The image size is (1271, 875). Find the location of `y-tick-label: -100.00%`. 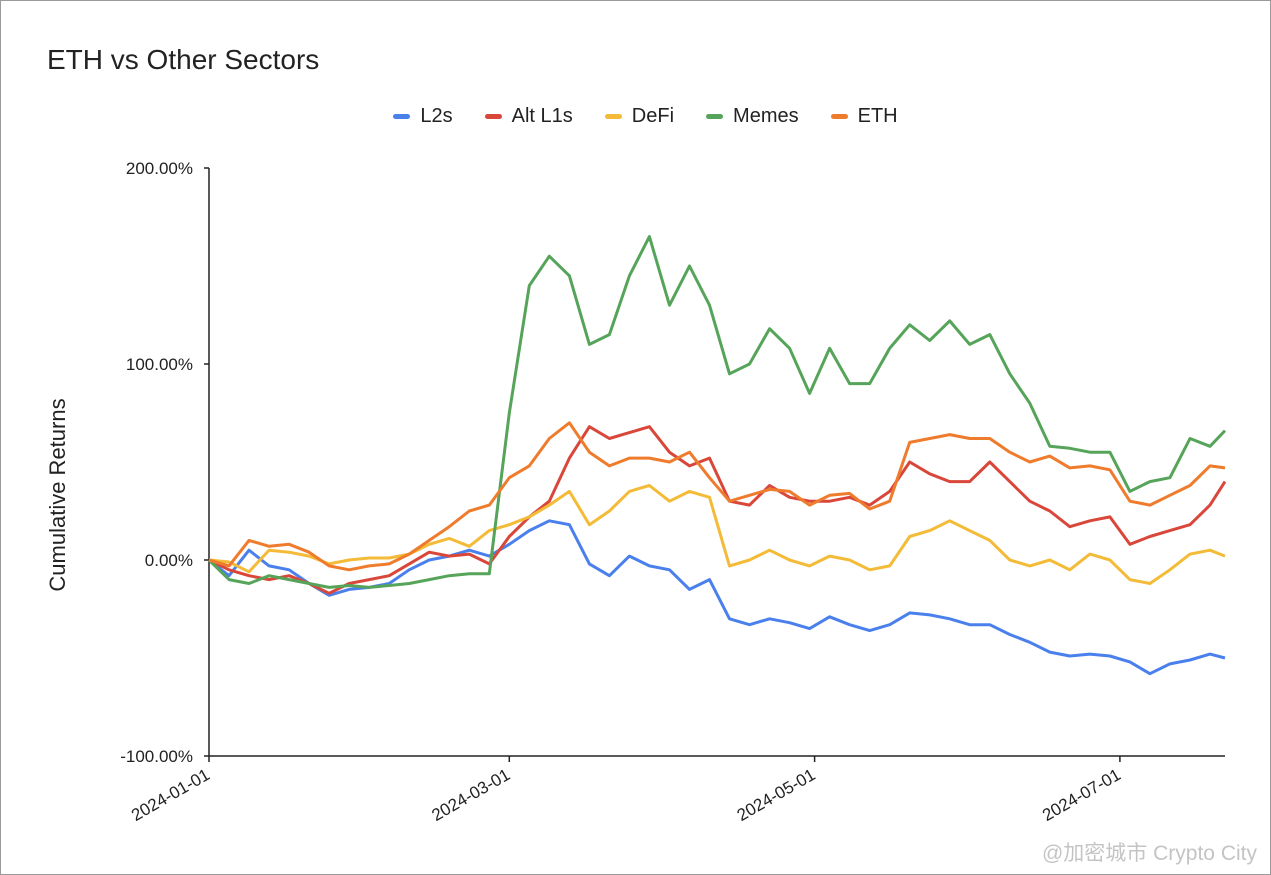

y-tick-label: -100.00% is located at coordinates (156, 756).